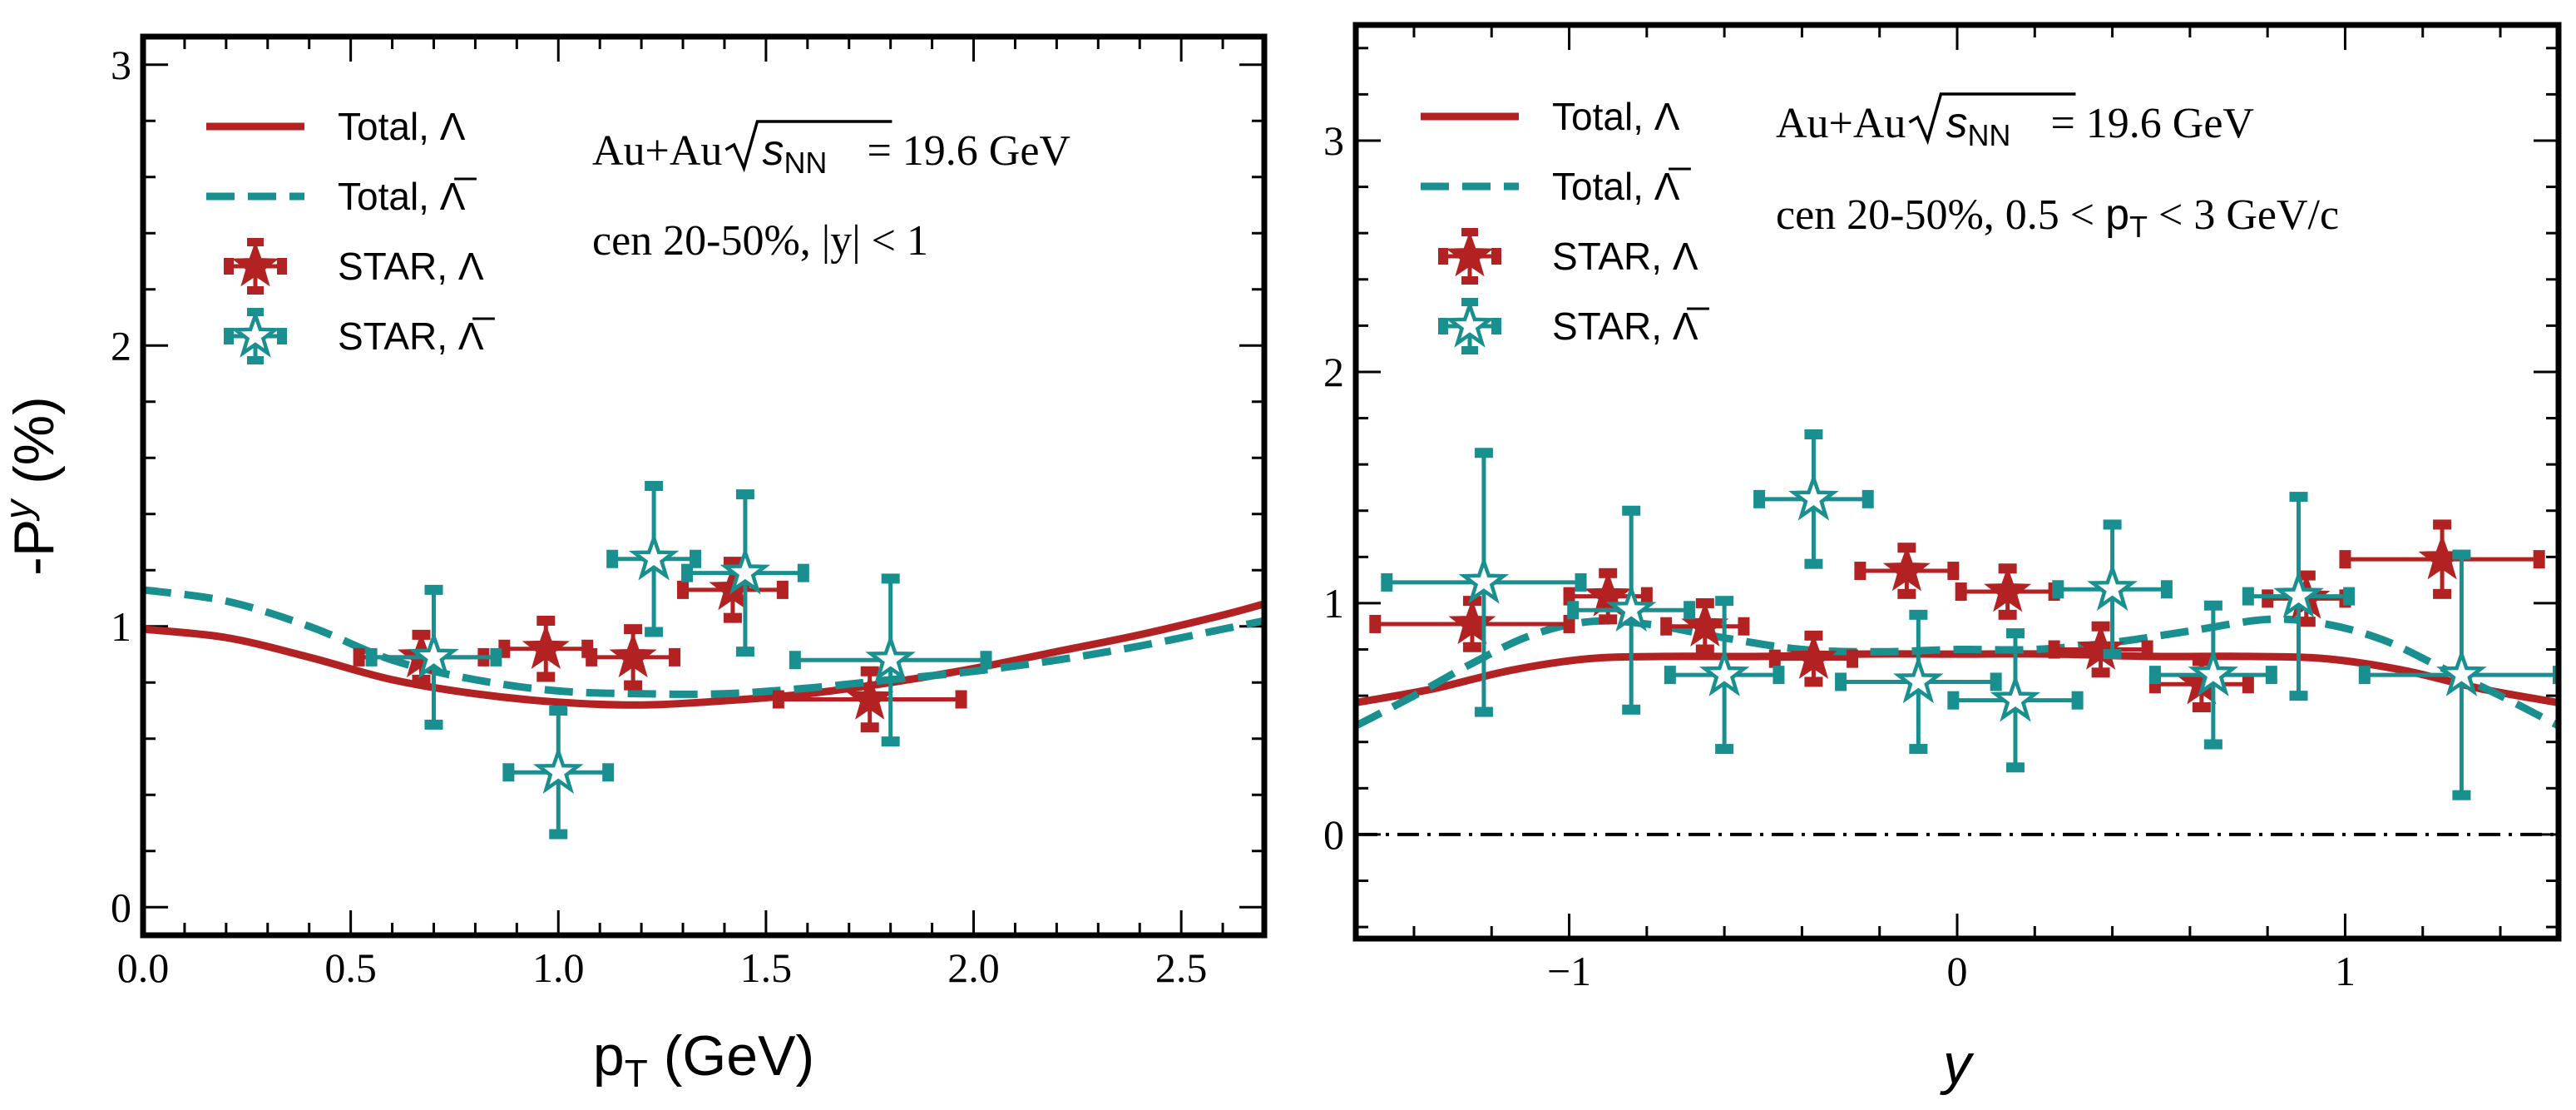 The height and width of the screenshot is (1110, 2576). I want to click on x-tick-label: 1.0, so click(558, 967).